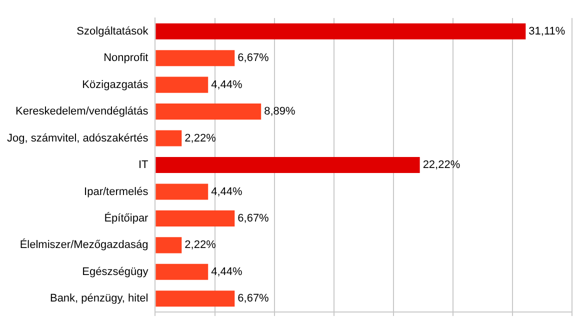 This screenshot has height=330, width=588. I want to click on y-tick-label: Szolgáltatások, so click(112, 31).